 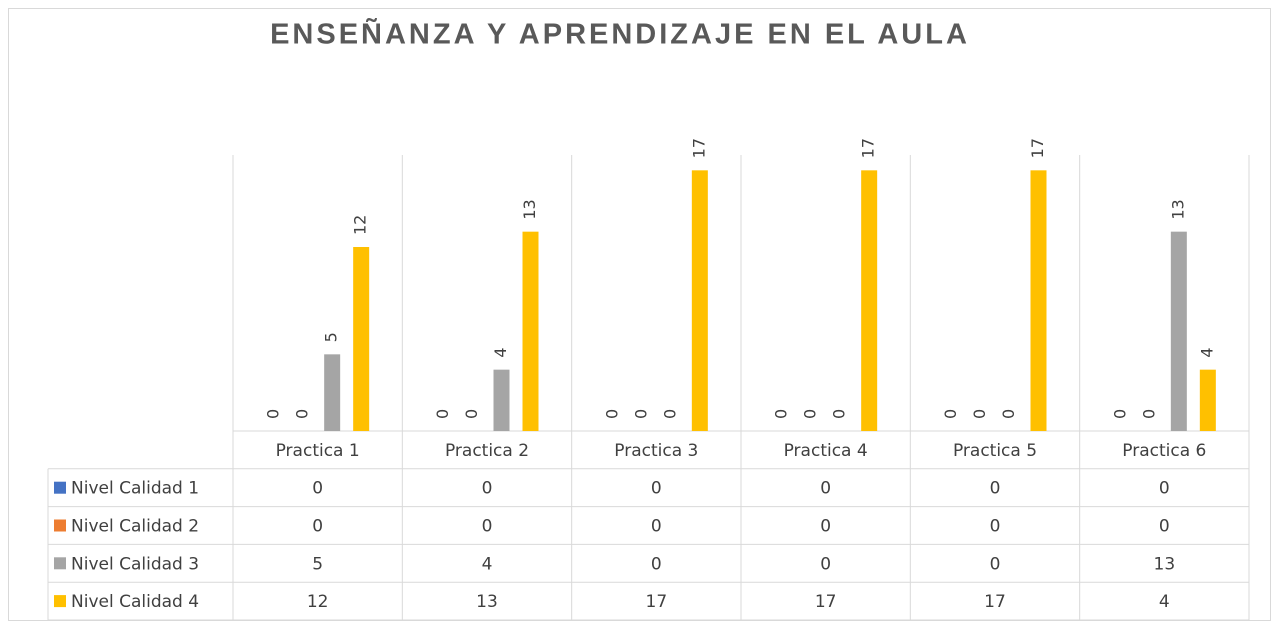 What do you see at coordinates (135, 527) in the screenshot?
I see `legend-label: Nivel Calidad 2` at bounding box center [135, 527].